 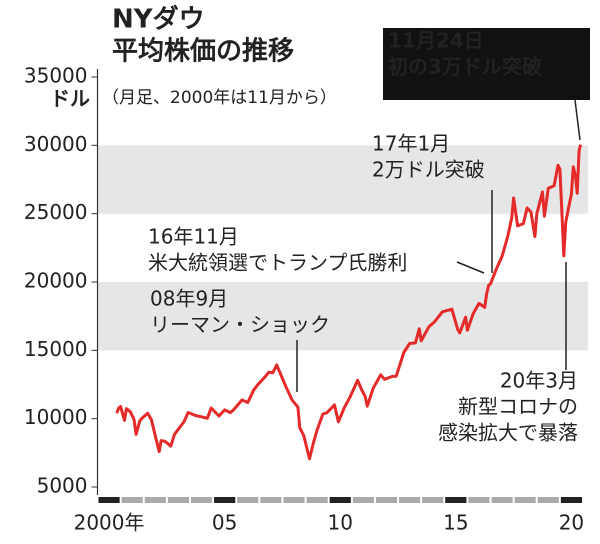 What do you see at coordinates (109, 523) in the screenshot?
I see `x-tick-label: 2000年` at bounding box center [109, 523].